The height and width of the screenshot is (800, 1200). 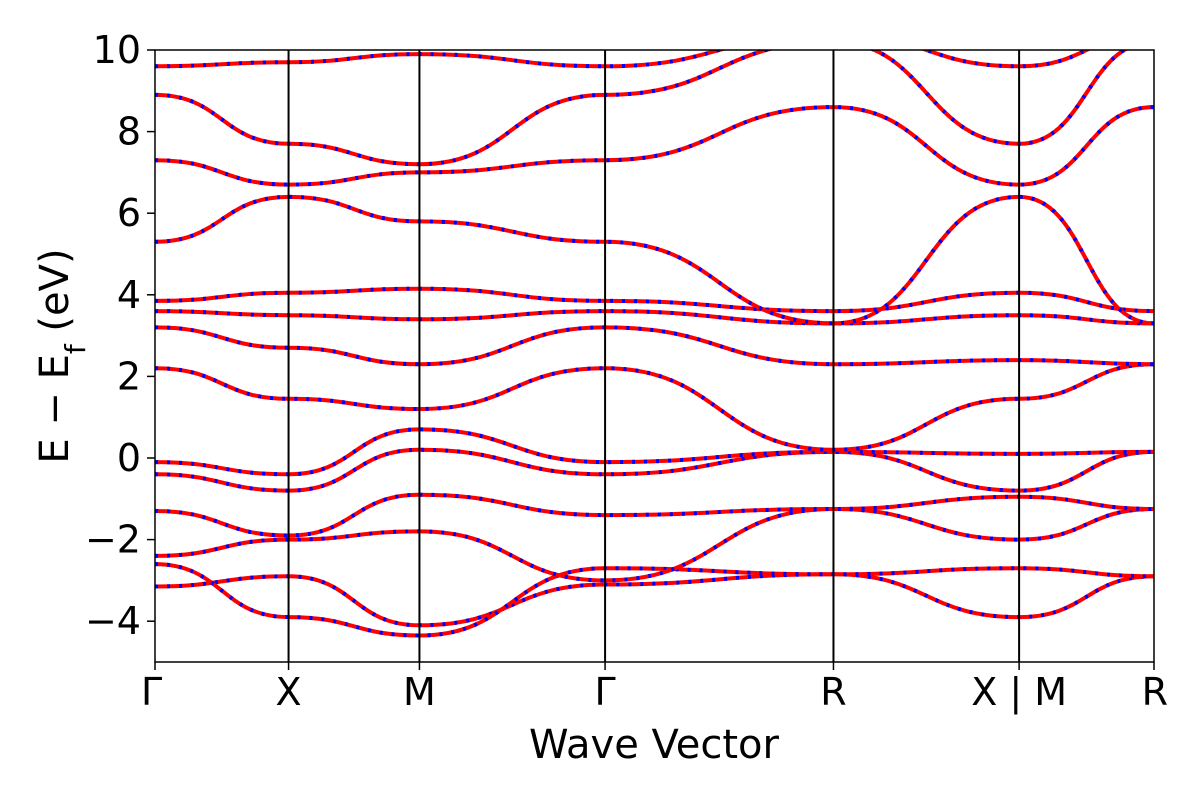 I want to click on y-axis-label: E − Ef (eV), so click(x=62, y=355).